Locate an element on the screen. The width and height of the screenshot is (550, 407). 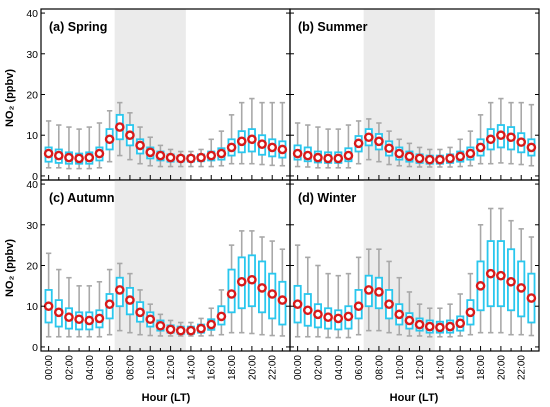
panel-title-p2: (c) Autumn is located at coordinates (82, 198).